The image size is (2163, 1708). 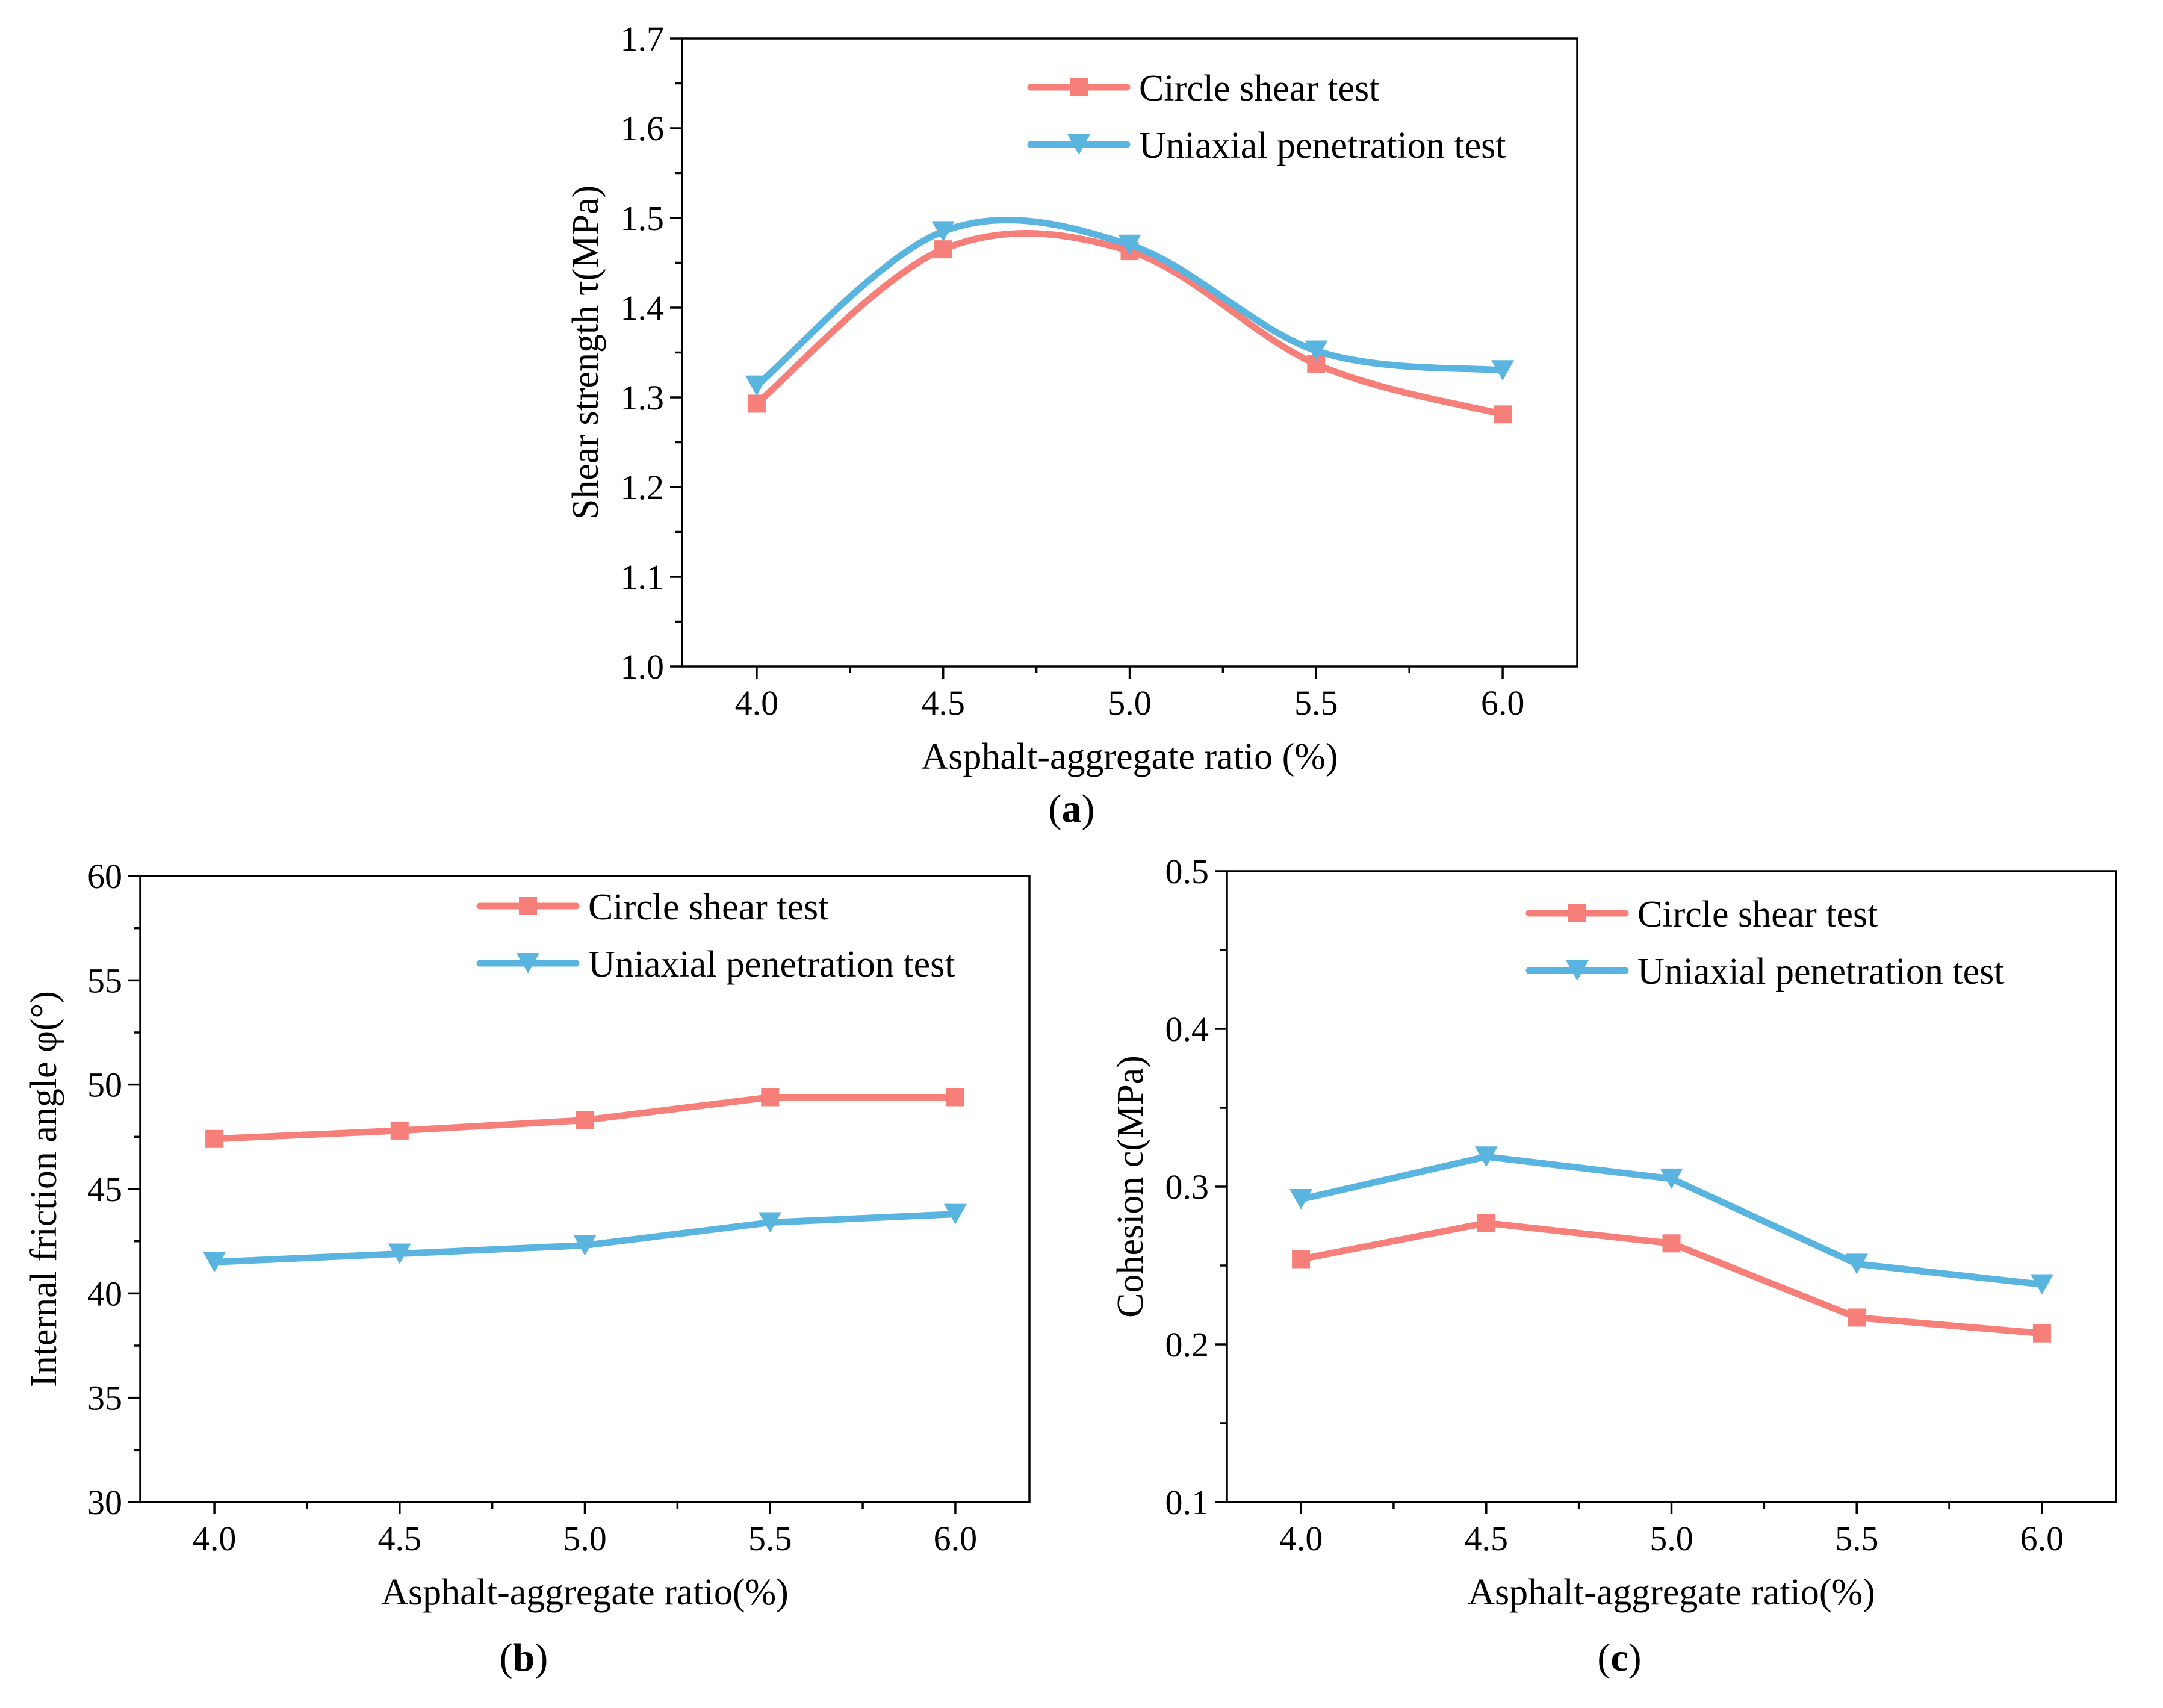 What do you see at coordinates (585, 1592) in the screenshot?
I see `panel-b-x-axis-title: Asphalt-aggregate ratio(%)` at bounding box center [585, 1592].